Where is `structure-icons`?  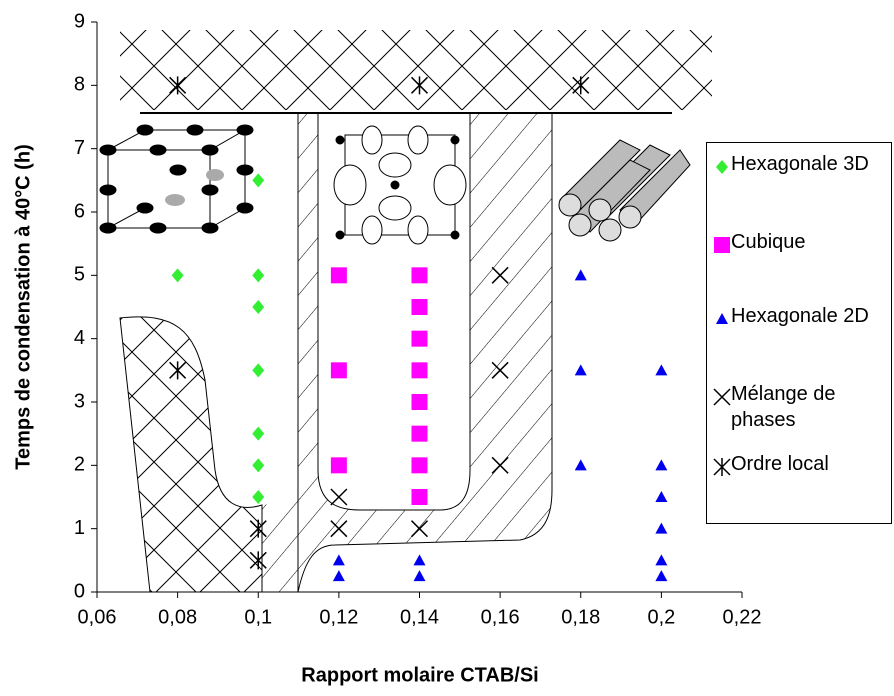 structure-icons is located at coordinates (395, 184).